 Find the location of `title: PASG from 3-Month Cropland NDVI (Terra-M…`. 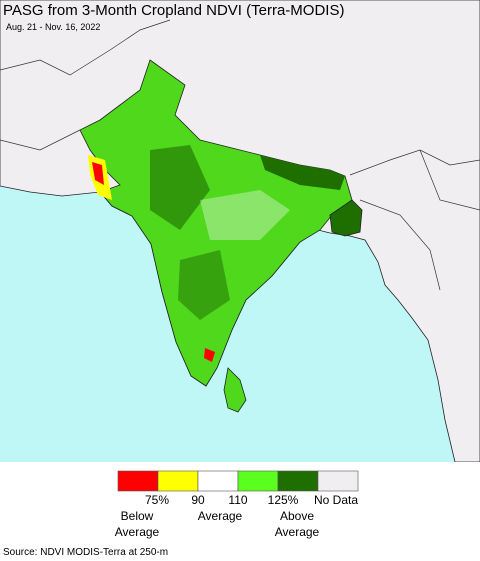

title: PASG from 3-Month Cropland NDVI (Terra-M… is located at coordinates (173, 10).